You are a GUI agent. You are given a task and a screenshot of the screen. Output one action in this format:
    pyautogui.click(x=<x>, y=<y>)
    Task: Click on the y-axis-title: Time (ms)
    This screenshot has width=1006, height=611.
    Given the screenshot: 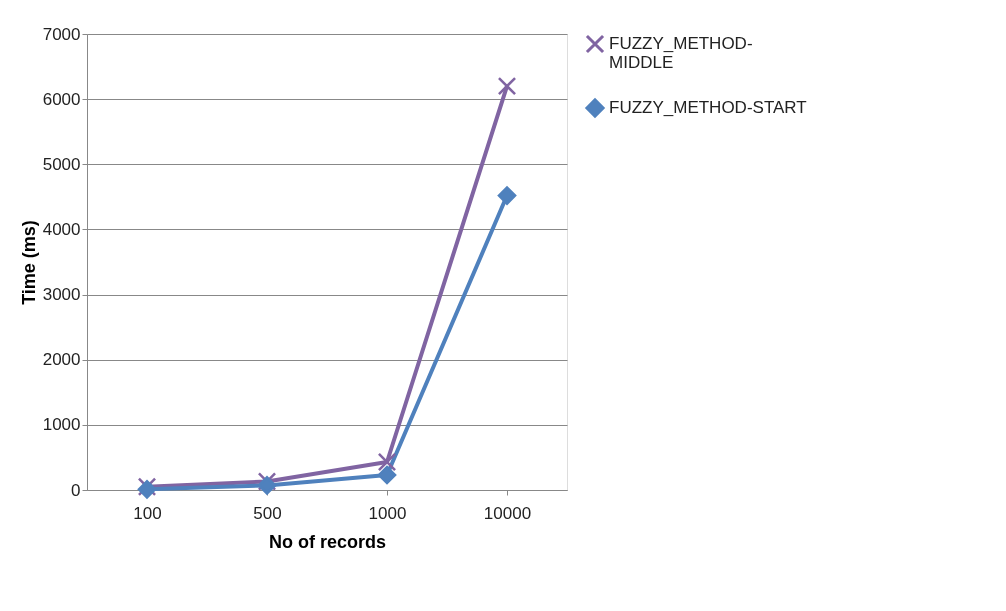 What is the action you would take?
    pyautogui.click(x=28, y=262)
    